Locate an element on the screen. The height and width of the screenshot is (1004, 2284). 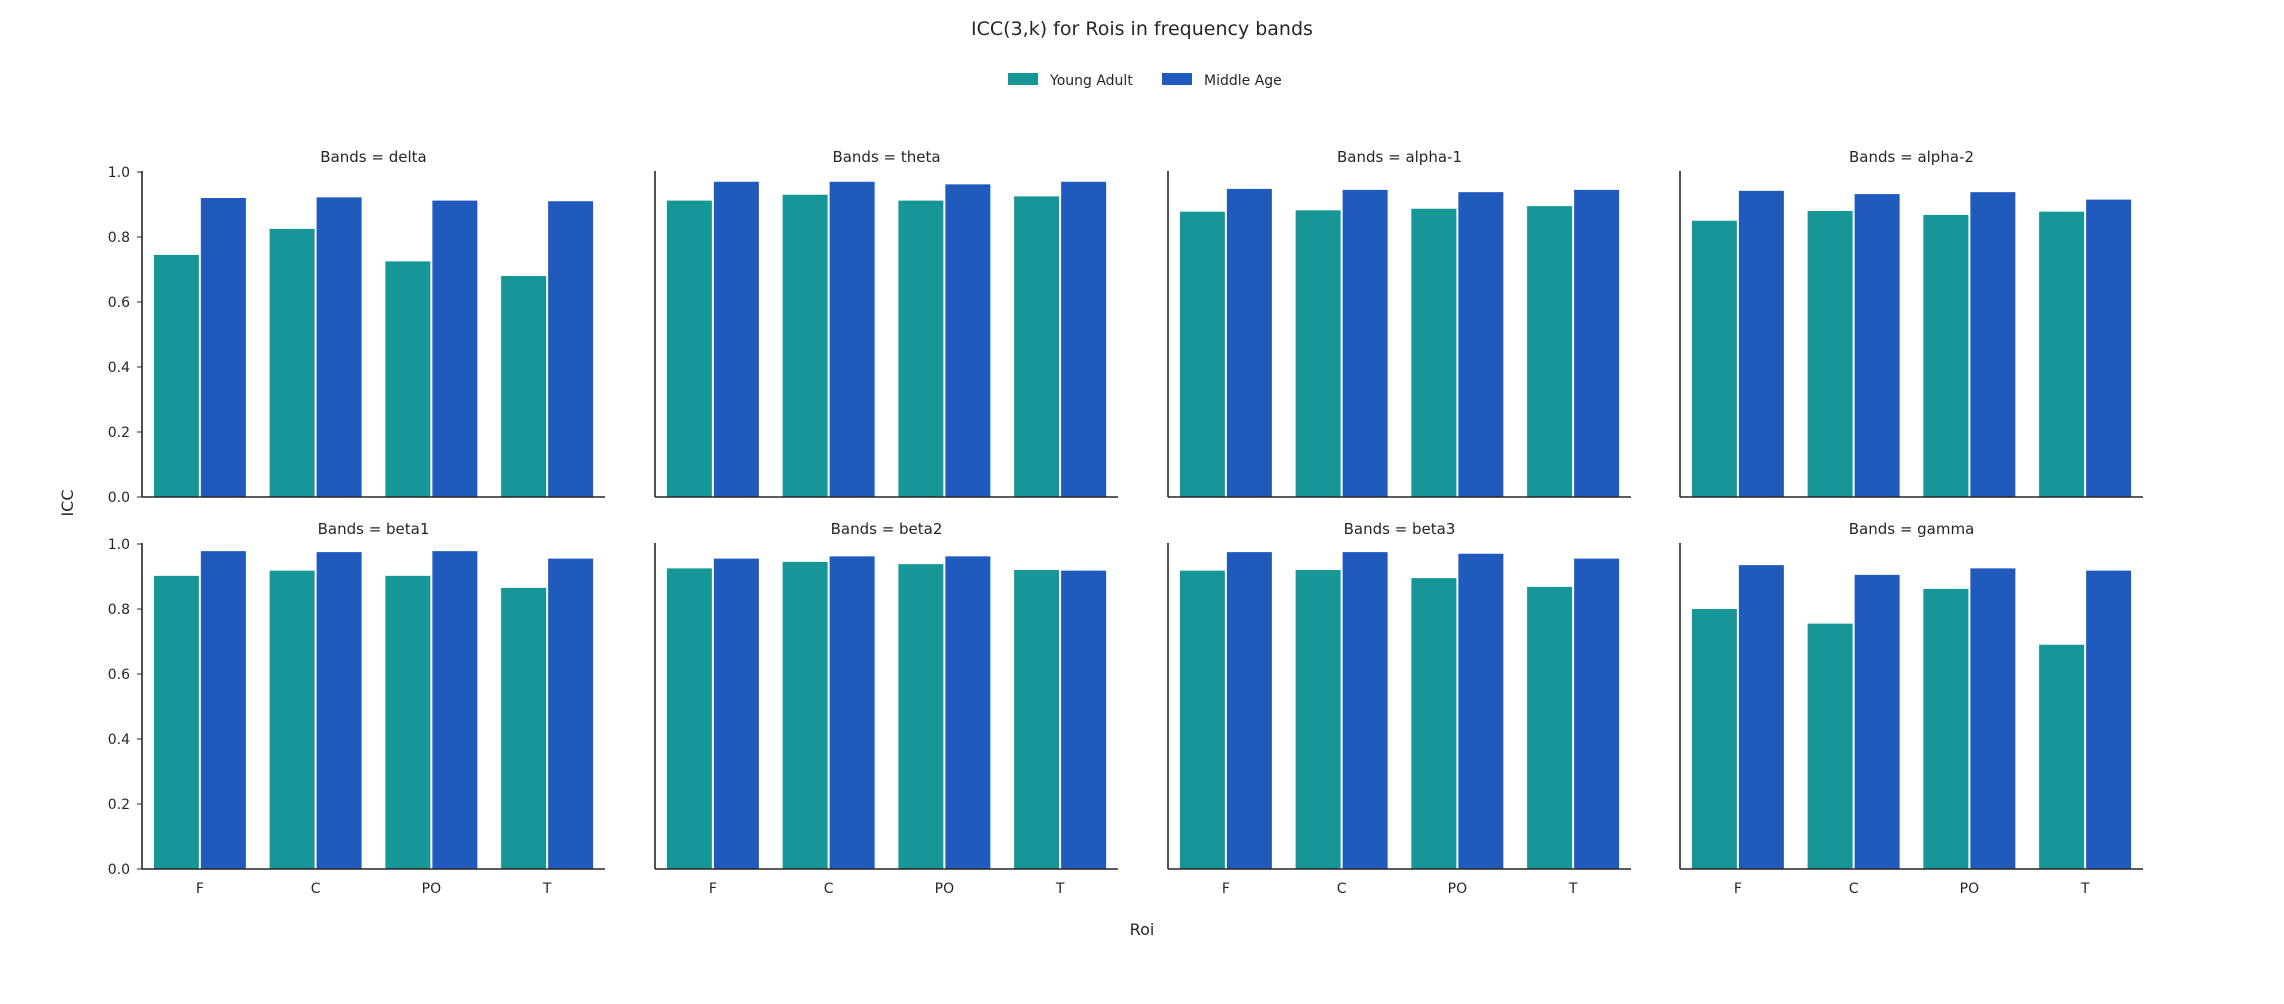
legend-swatch-young-adult is located at coordinates (1023, 79).